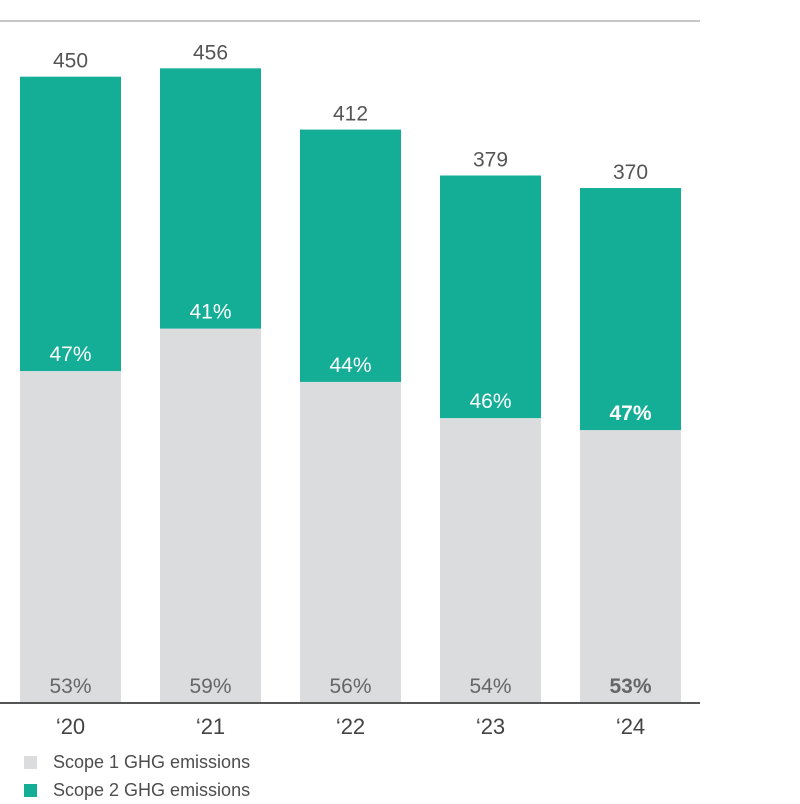  What do you see at coordinates (350, 365) in the screenshot?
I see `scope2-percent-label: 44%` at bounding box center [350, 365].